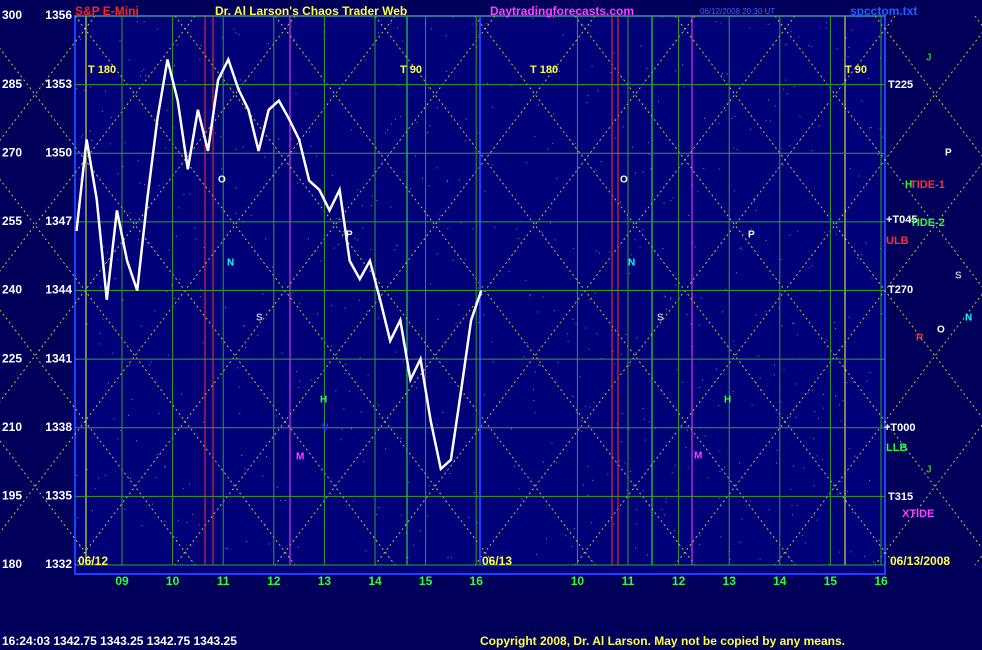 This screenshot has height=650, width=982. Describe the element at coordinates (58, 564) in the screenshot. I see `y-tick-label: 1332` at that location.